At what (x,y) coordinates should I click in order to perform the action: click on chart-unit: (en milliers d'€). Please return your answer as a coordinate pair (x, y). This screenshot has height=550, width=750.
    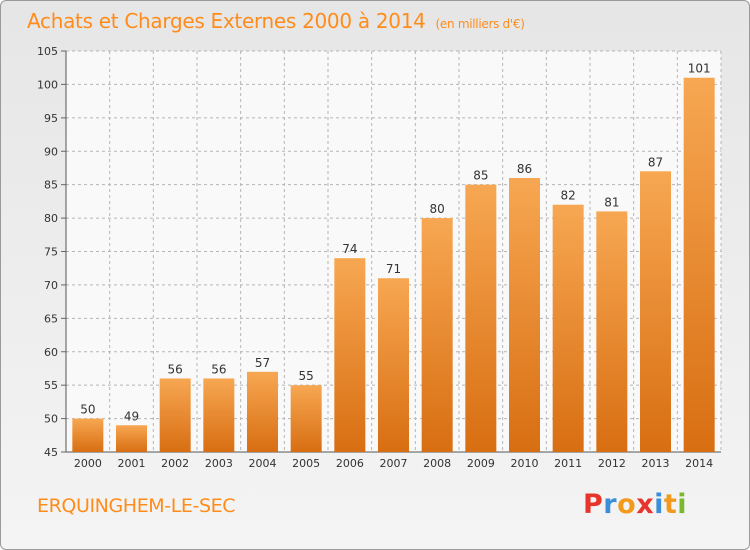
    Looking at the image, I should click on (480, 24).